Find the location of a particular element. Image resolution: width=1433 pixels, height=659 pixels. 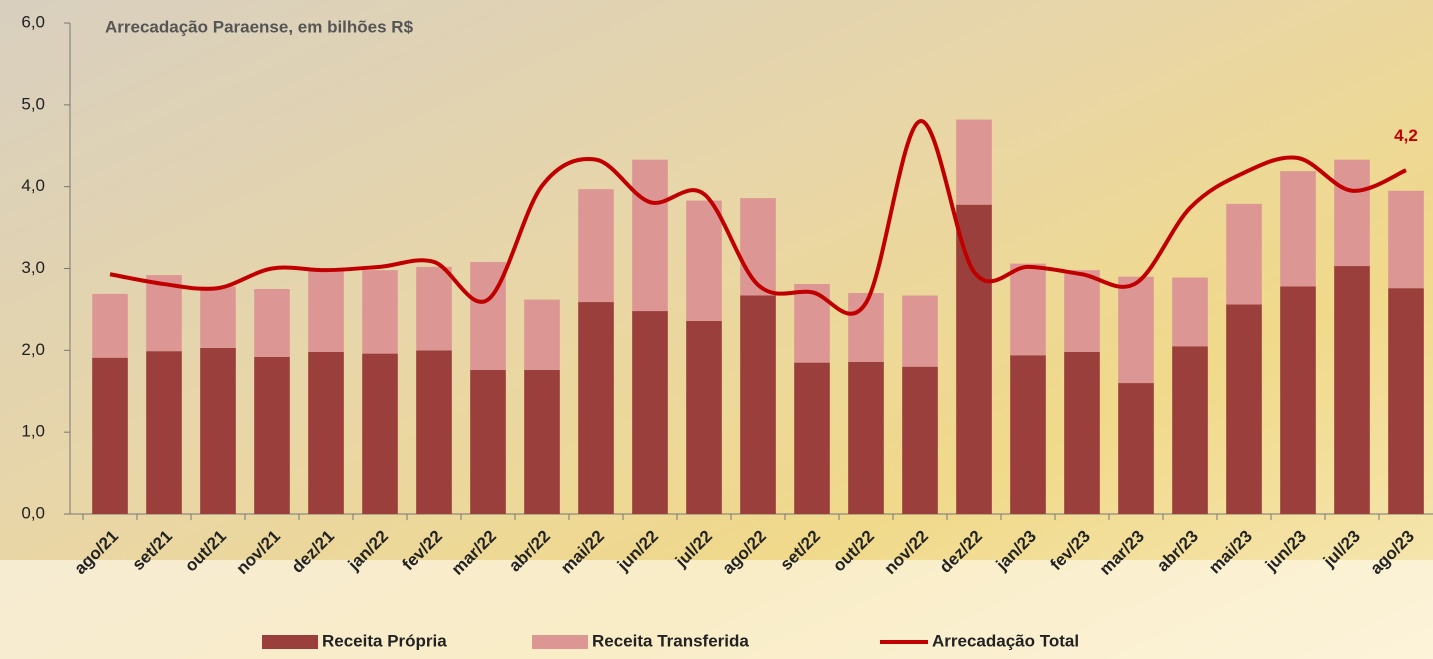

legend-label: Receita Transferida is located at coordinates (670, 640).